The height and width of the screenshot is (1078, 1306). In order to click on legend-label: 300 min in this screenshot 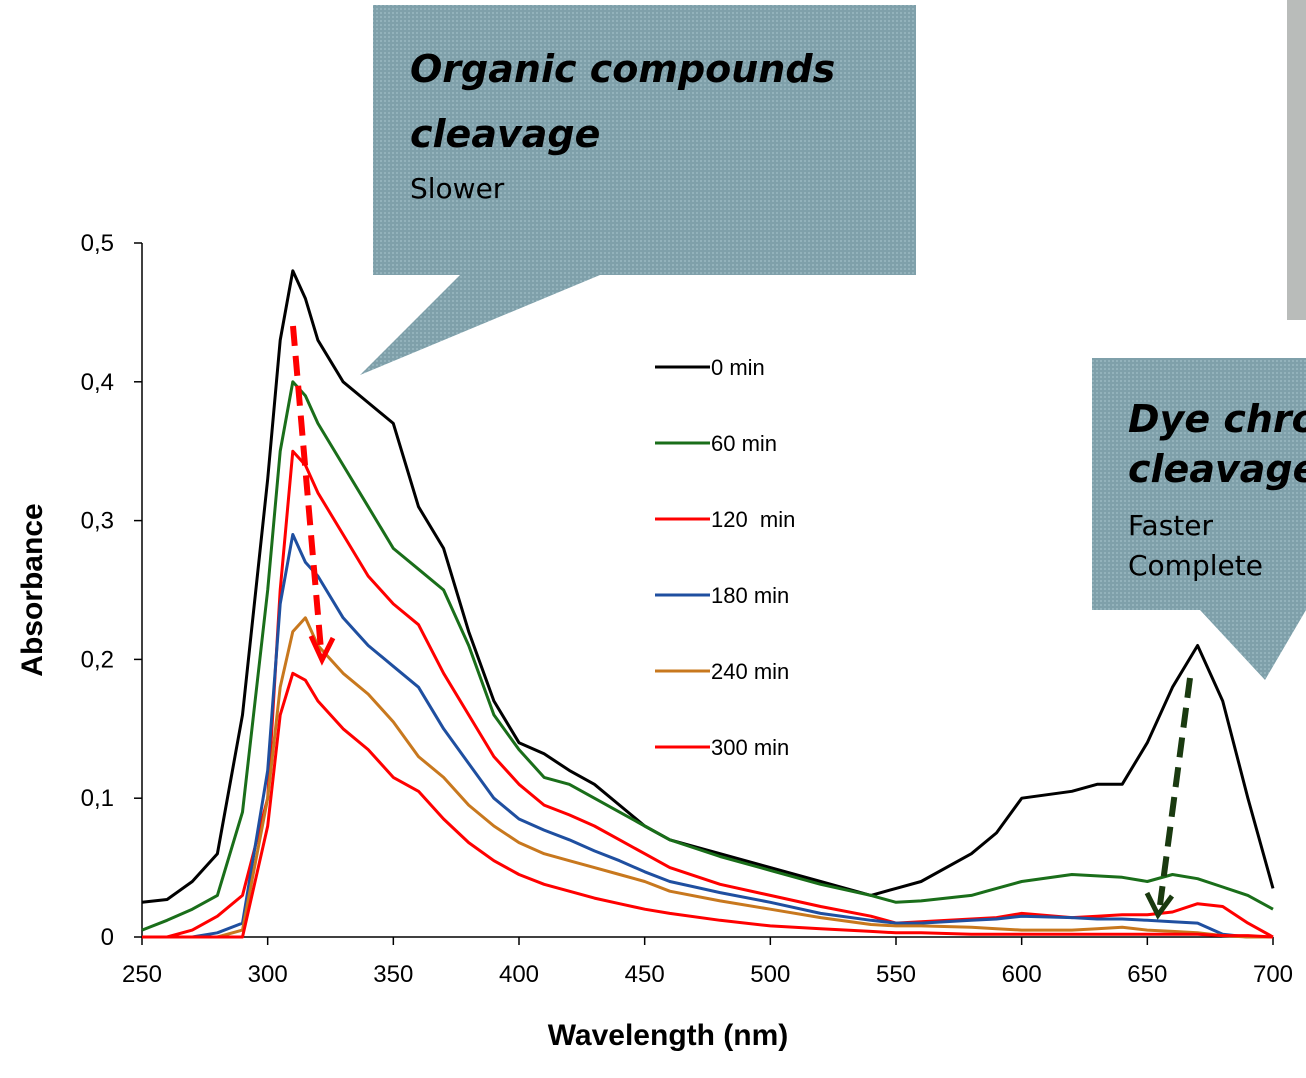, I will do `click(750, 747)`.